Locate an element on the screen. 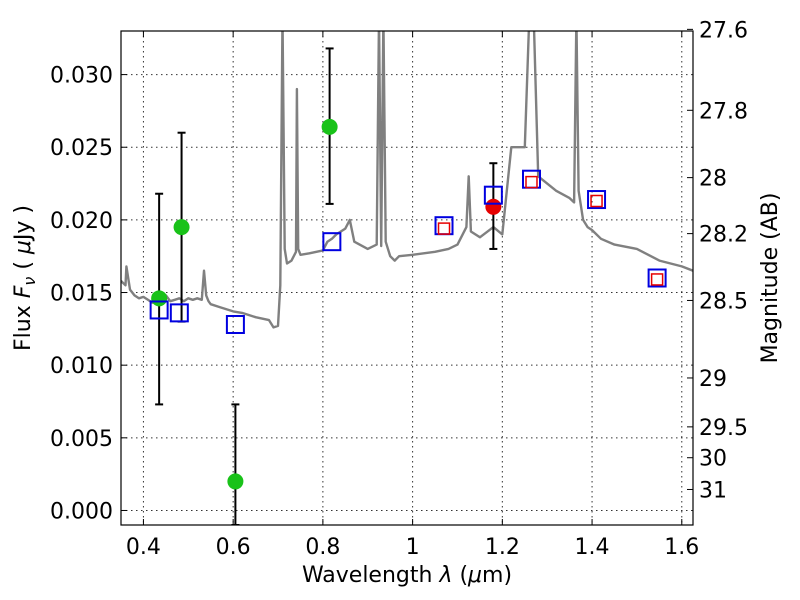 The height and width of the screenshot is (600, 800). right-tick-label: 29.5 is located at coordinates (723, 428).